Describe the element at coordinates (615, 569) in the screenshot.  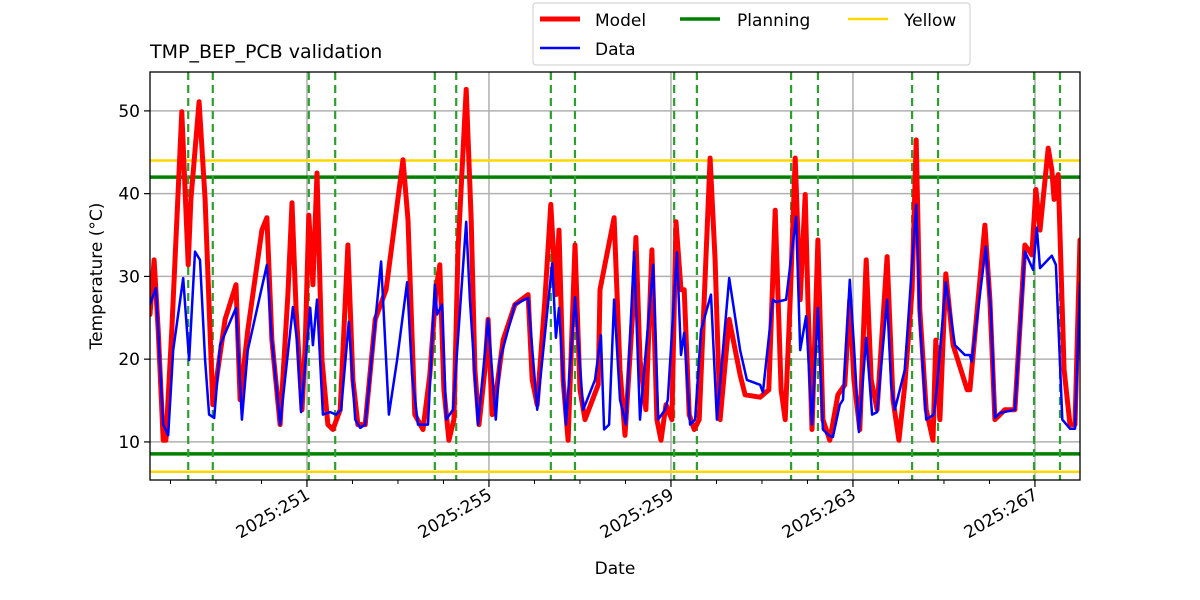
I see `x-axis-label: Date` at that location.